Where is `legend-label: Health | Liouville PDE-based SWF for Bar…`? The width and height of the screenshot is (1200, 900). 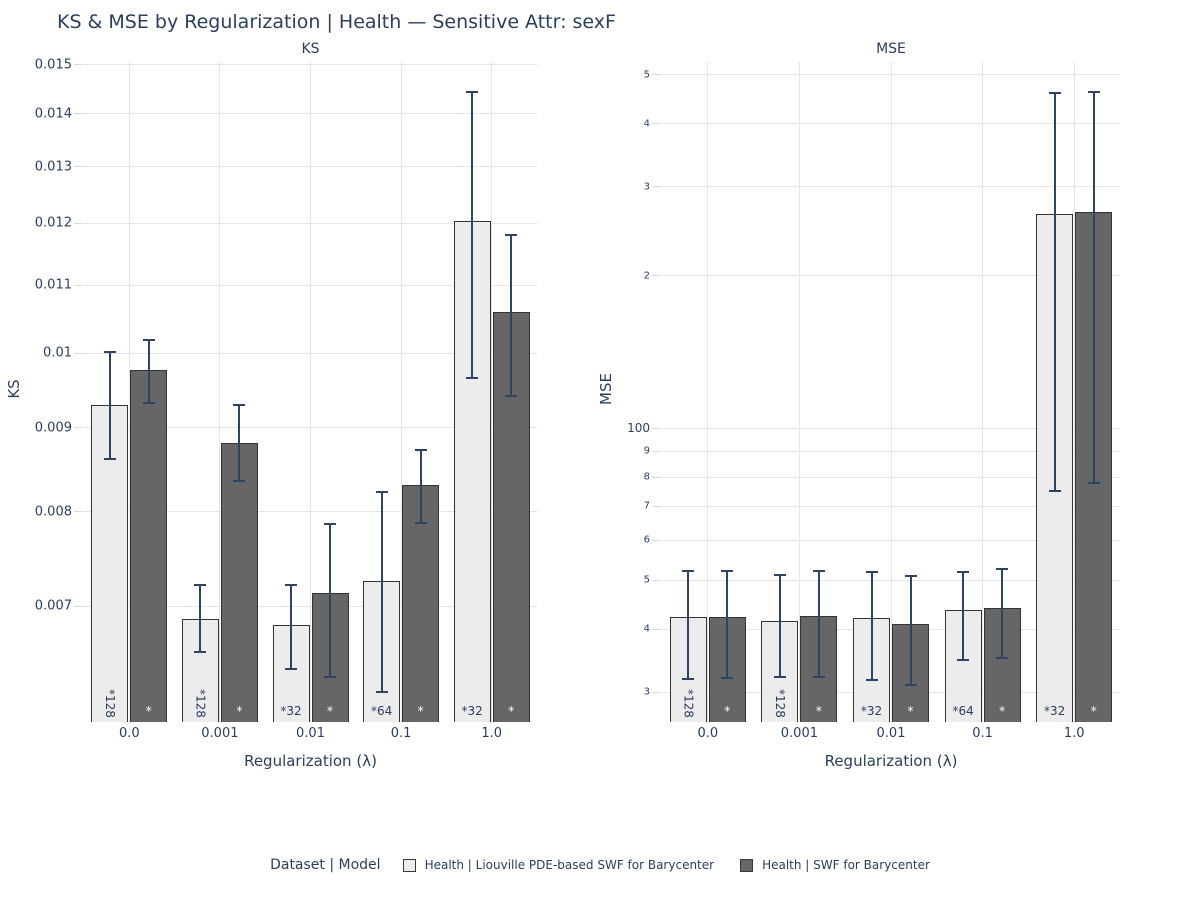
legend-label: Health | Liouville PDE-based SWF for Bar… is located at coordinates (569, 865).